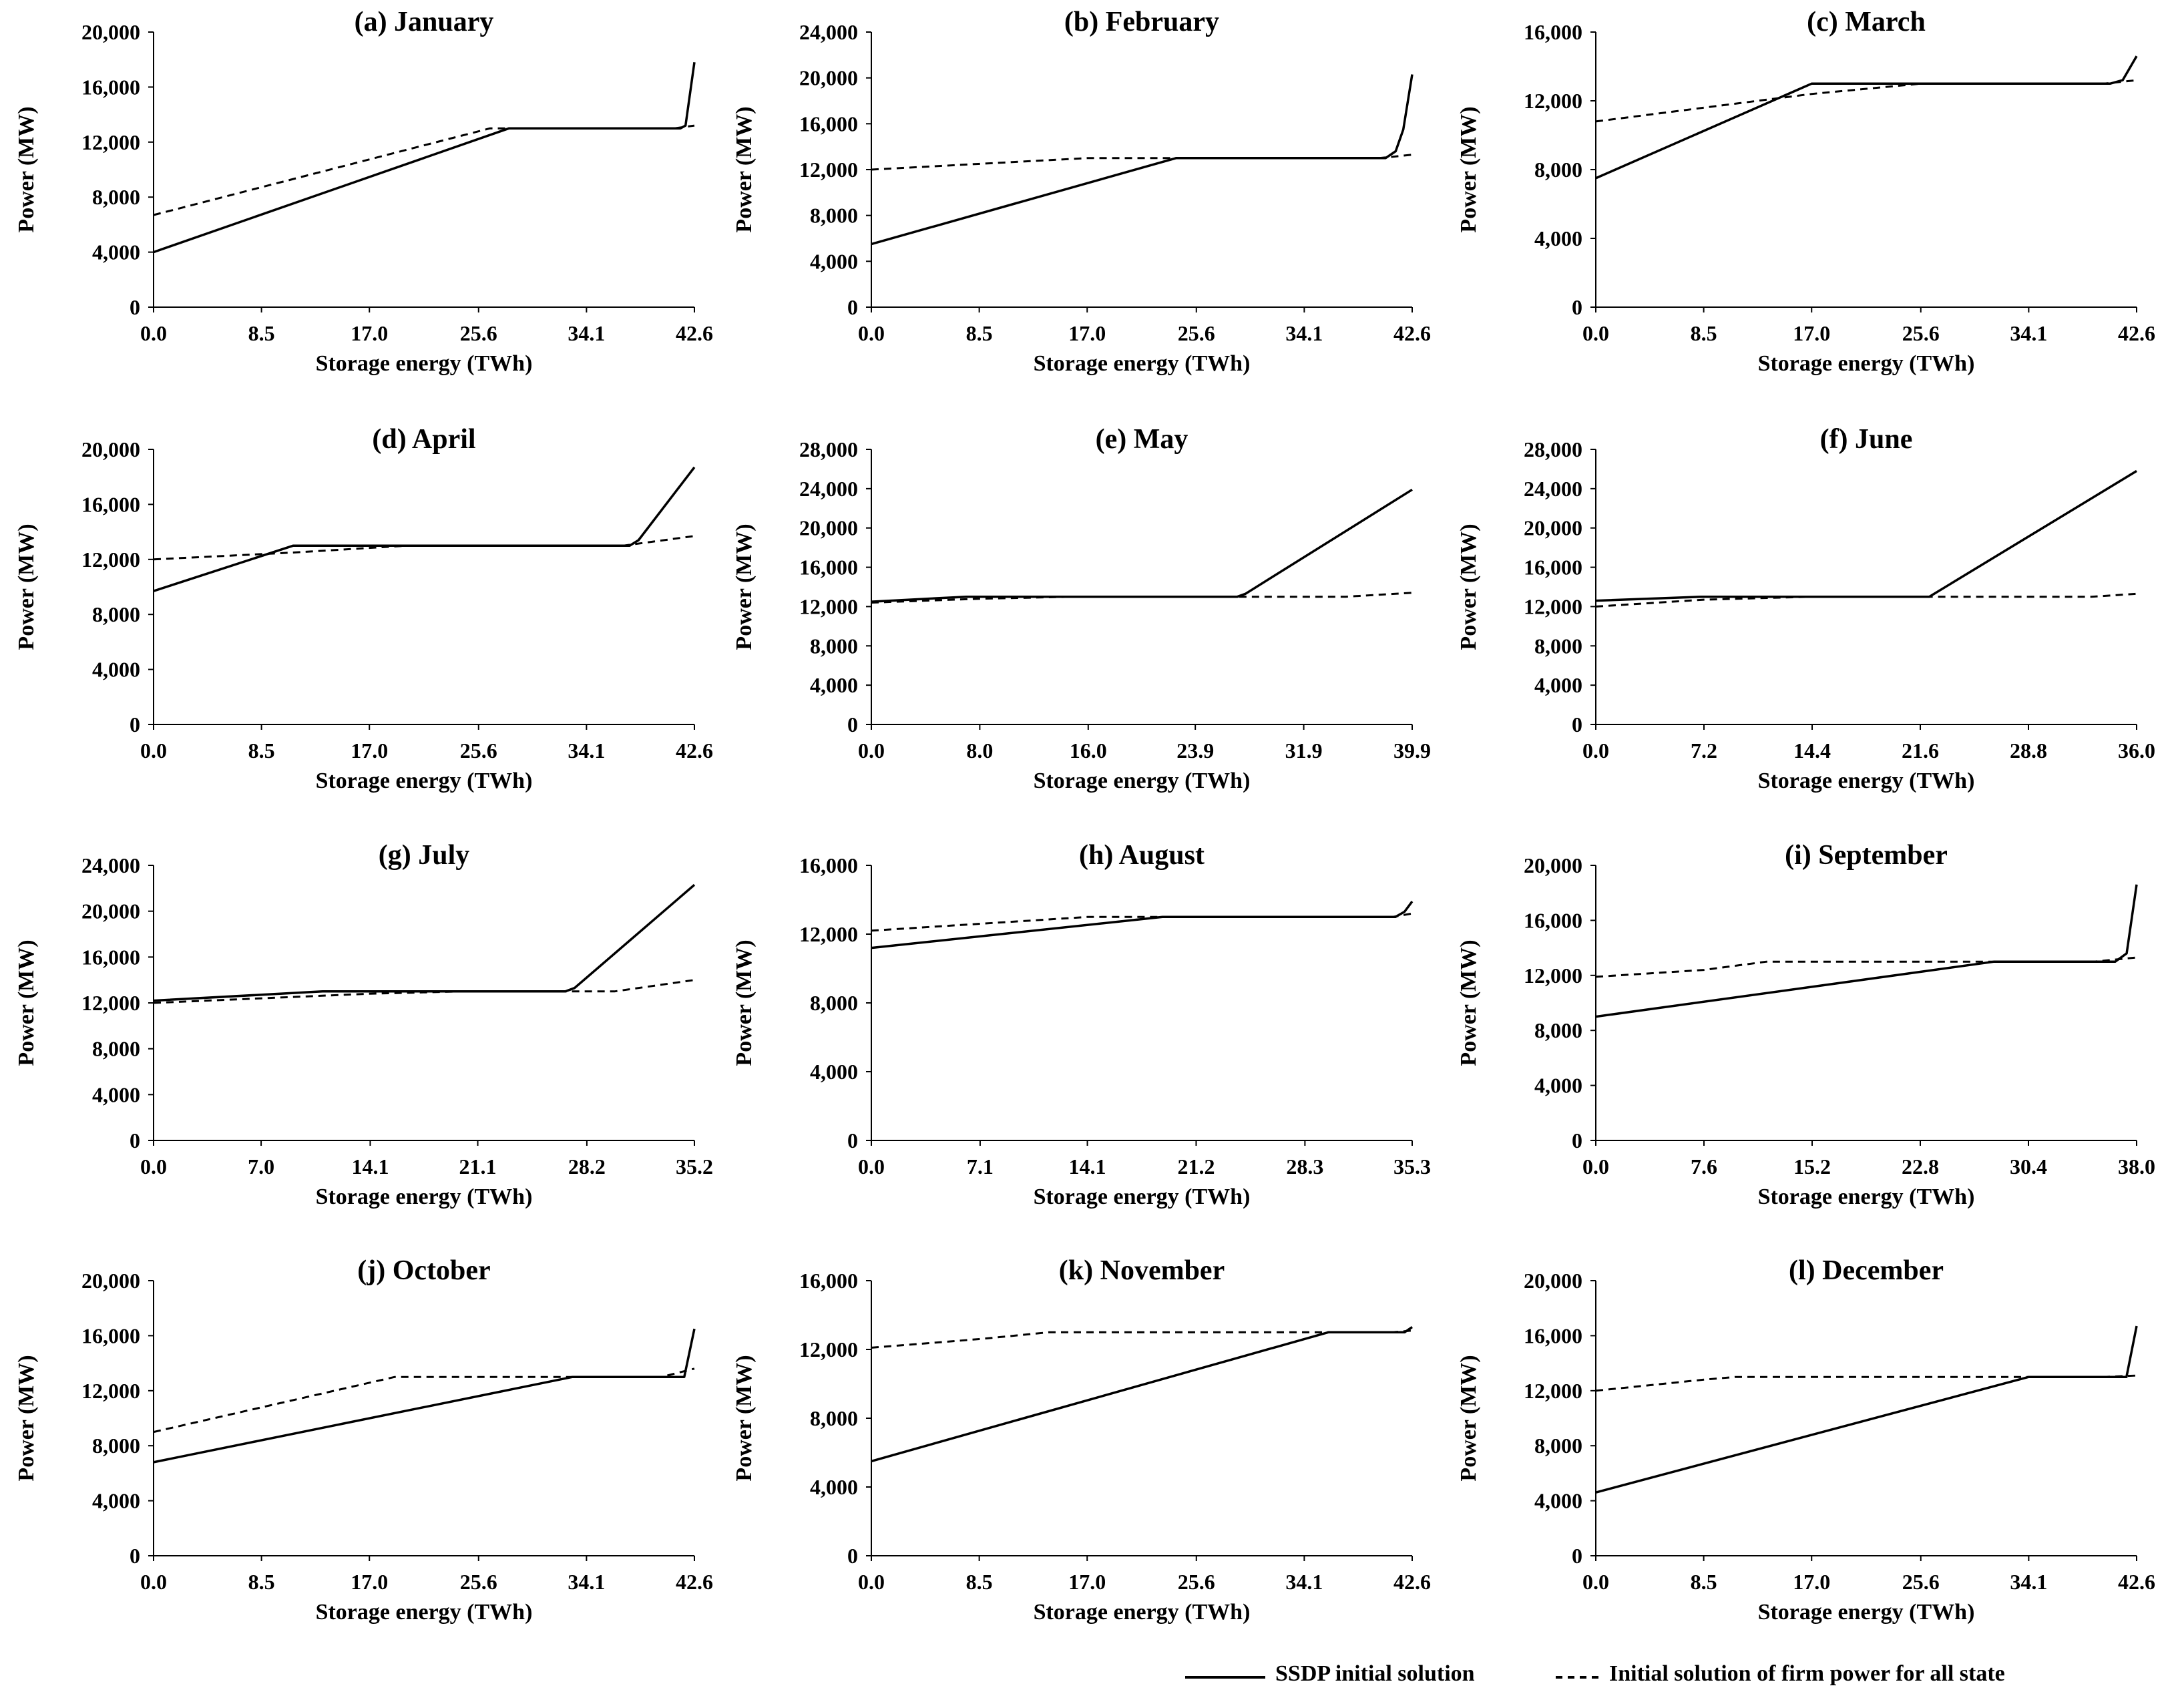  Describe the element at coordinates (828, 449) in the screenshot. I see `chart-5-ytick-label-7: 28,000` at that location.